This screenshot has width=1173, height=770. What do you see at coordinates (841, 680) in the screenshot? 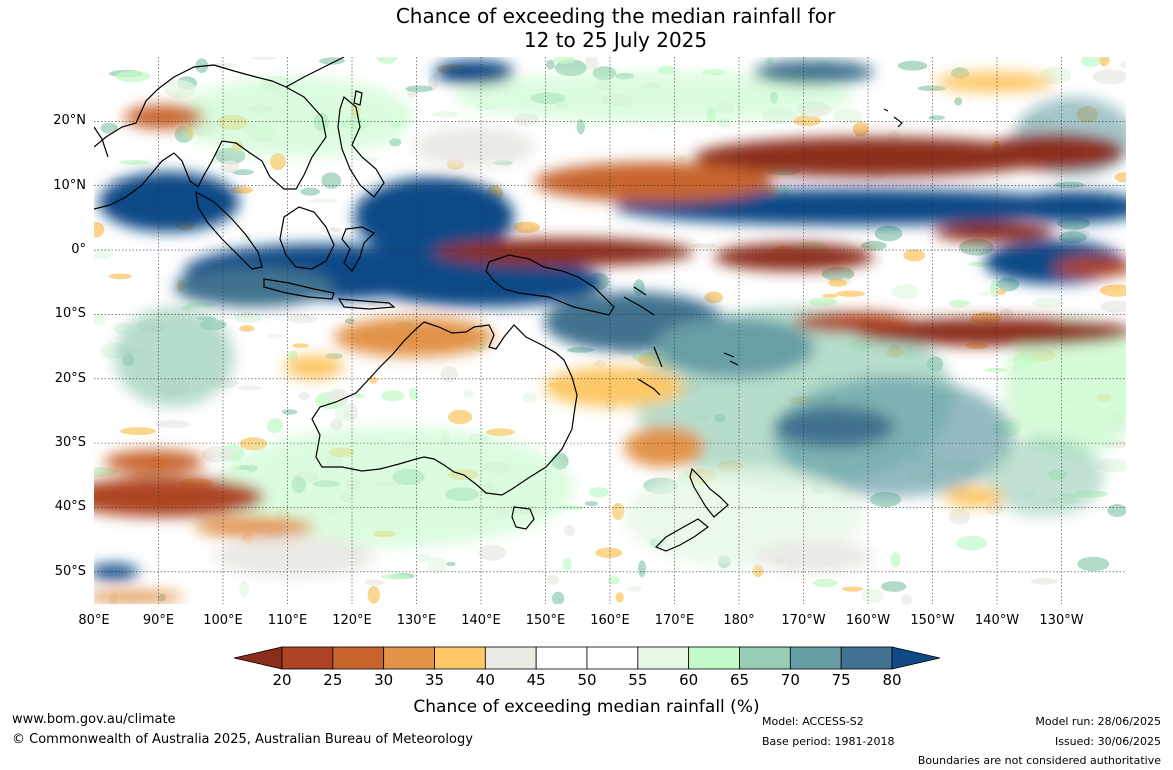
I see `colorbar-tick-label: 75` at bounding box center [841, 680].